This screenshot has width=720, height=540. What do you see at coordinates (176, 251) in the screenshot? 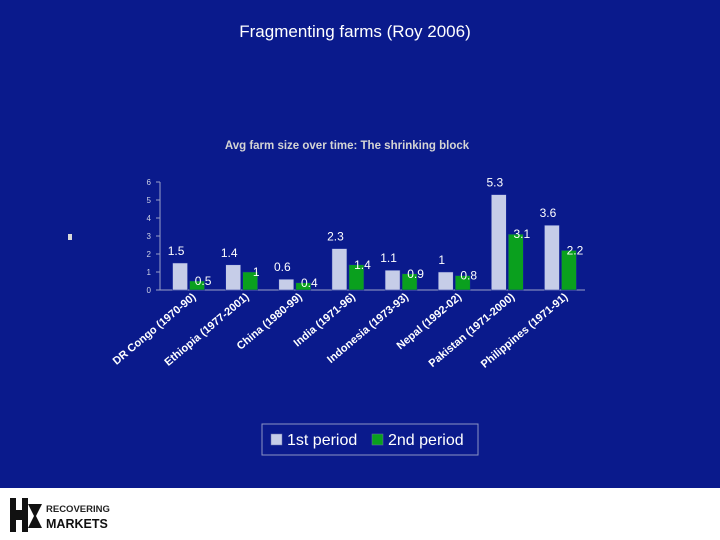
I see `data-label: 1.5` at bounding box center [176, 251].